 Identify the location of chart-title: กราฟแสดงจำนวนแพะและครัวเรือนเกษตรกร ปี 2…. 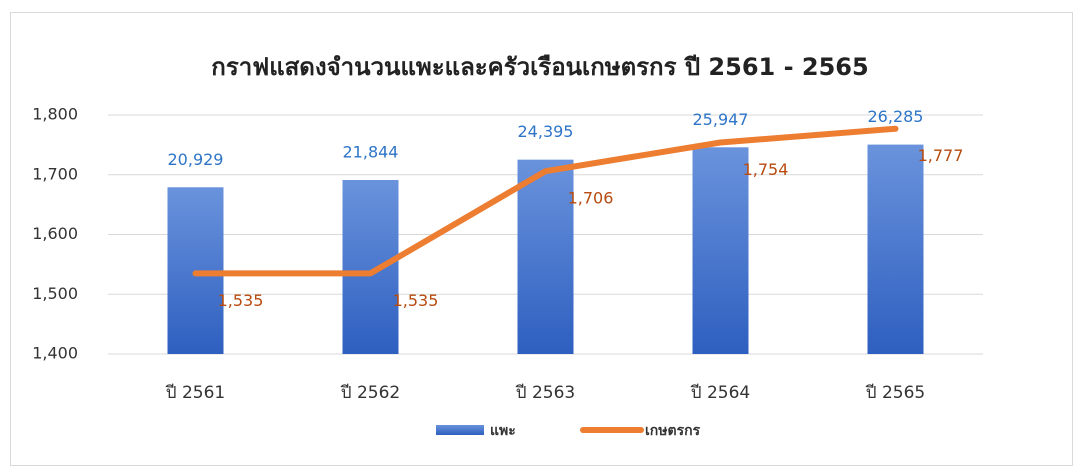
(539, 67).